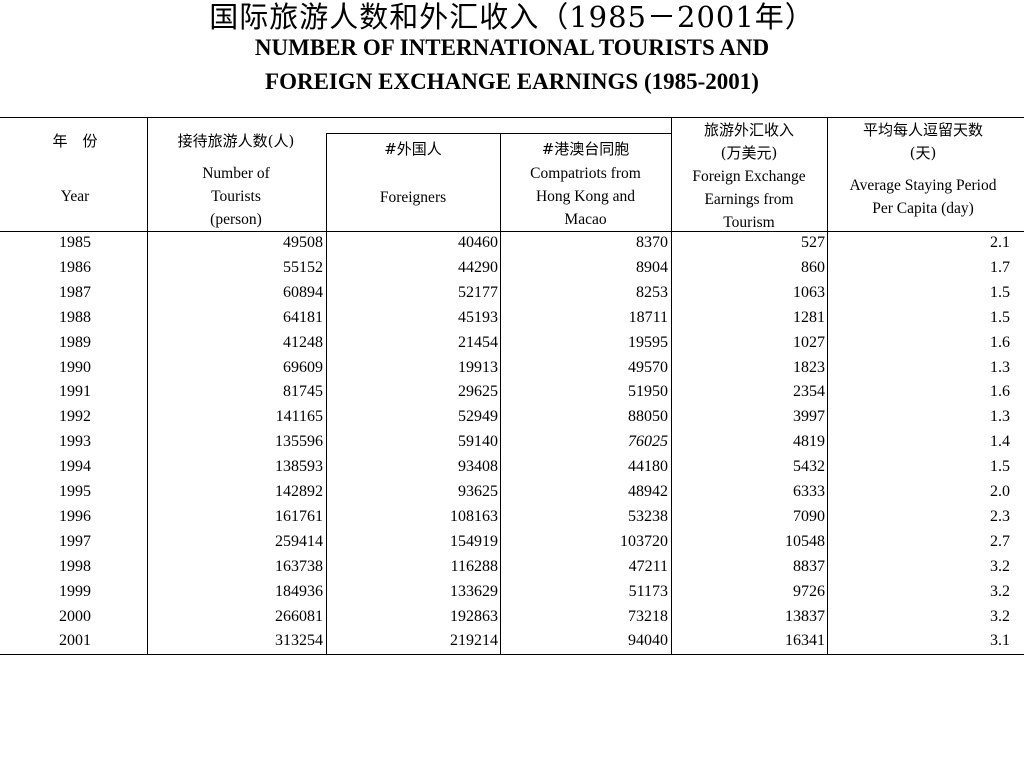 This screenshot has width=1024, height=761. I want to click on compatriots-cell: 73218, so click(648, 616).